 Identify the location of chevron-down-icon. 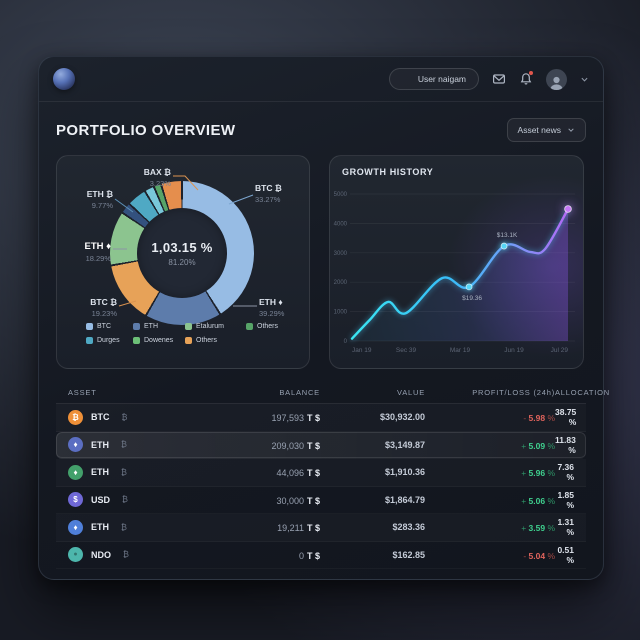
(584, 79).